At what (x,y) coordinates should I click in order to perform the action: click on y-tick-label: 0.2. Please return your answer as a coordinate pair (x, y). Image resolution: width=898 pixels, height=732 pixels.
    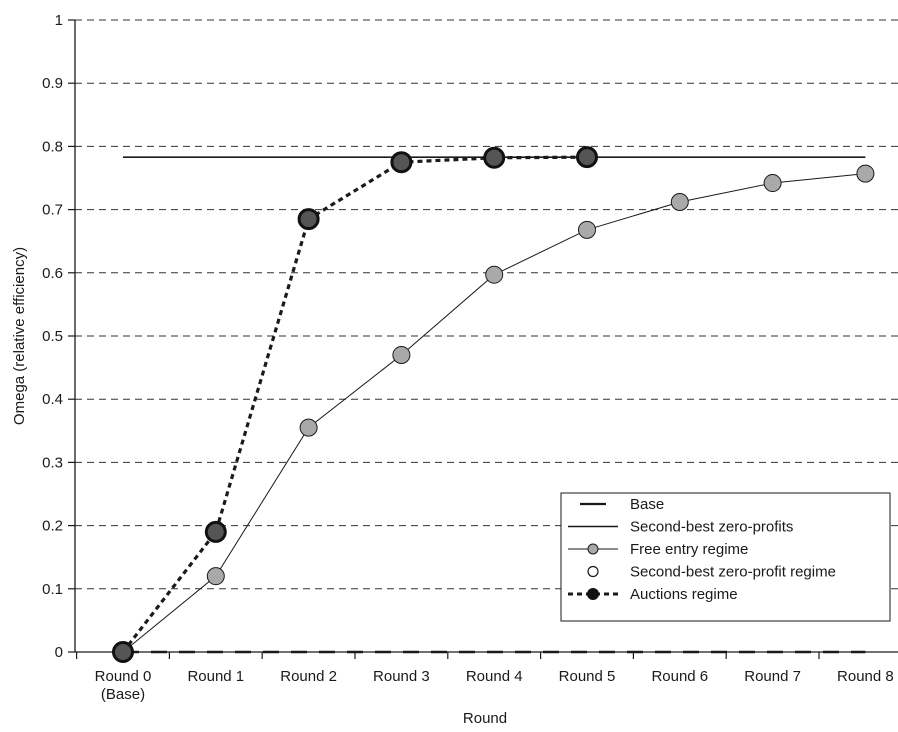
    Looking at the image, I should click on (52, 526).